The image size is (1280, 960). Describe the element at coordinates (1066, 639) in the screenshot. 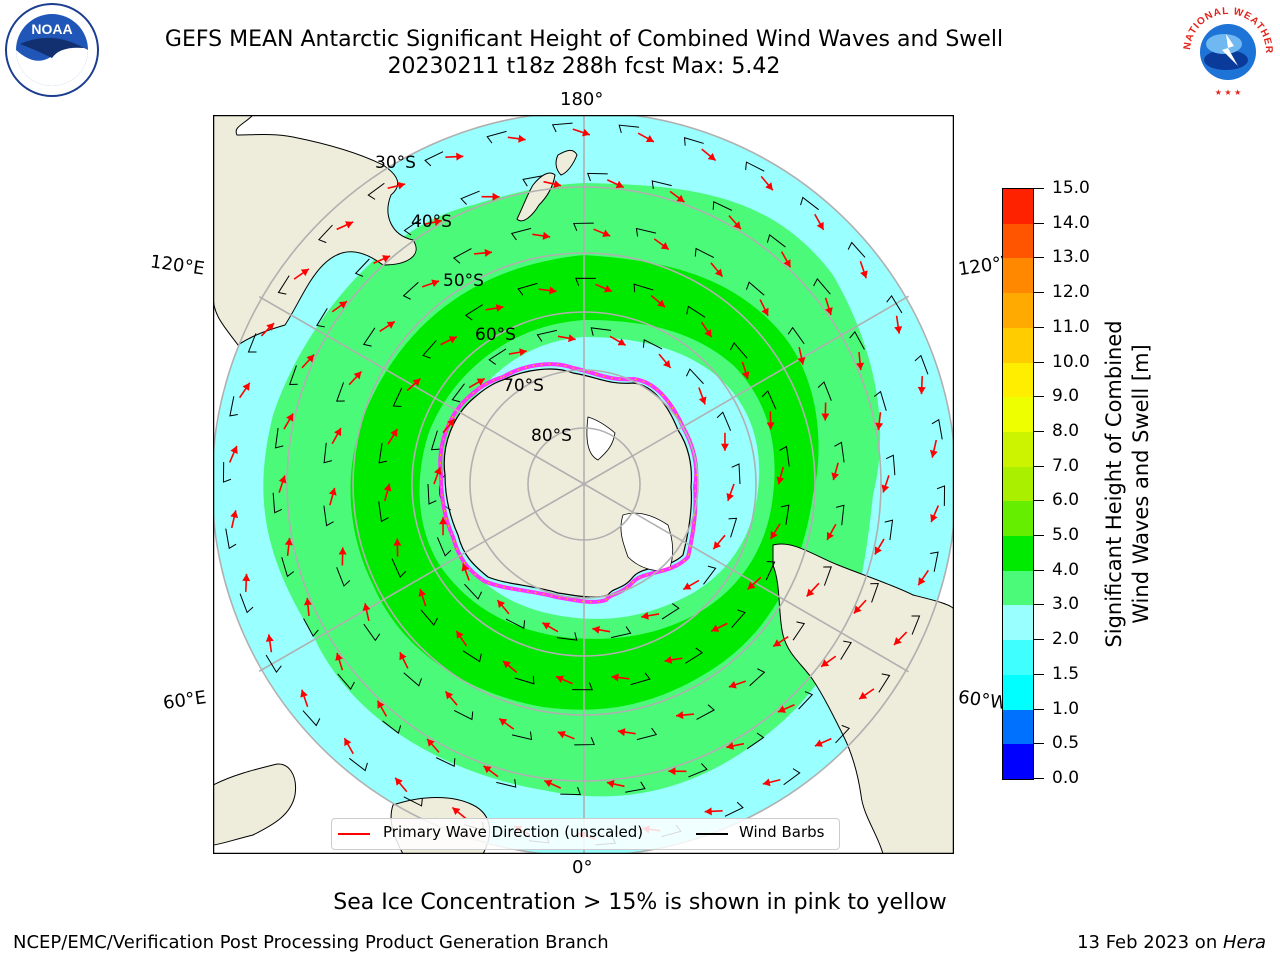

I see `colorbar-tick-label: 2.0` at that location.